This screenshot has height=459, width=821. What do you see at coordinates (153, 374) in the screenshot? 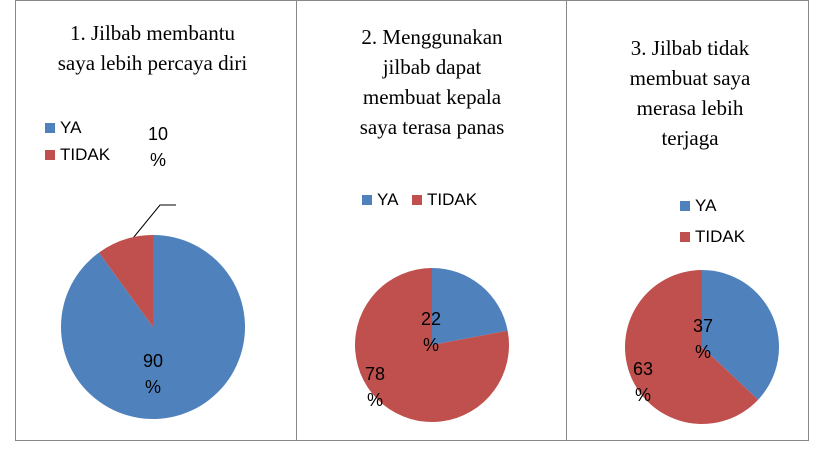
I see `data-label: 90 %` at bounding box center [153, 374].